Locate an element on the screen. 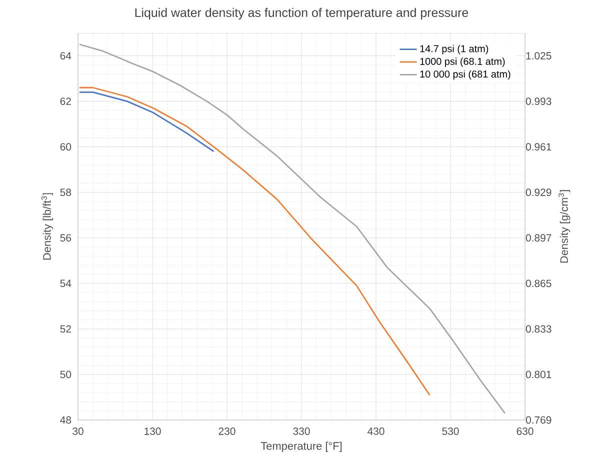 This screenshot has width=610, height=470. y2-tick-label: 0.993 is located at coordinates (539, 101).